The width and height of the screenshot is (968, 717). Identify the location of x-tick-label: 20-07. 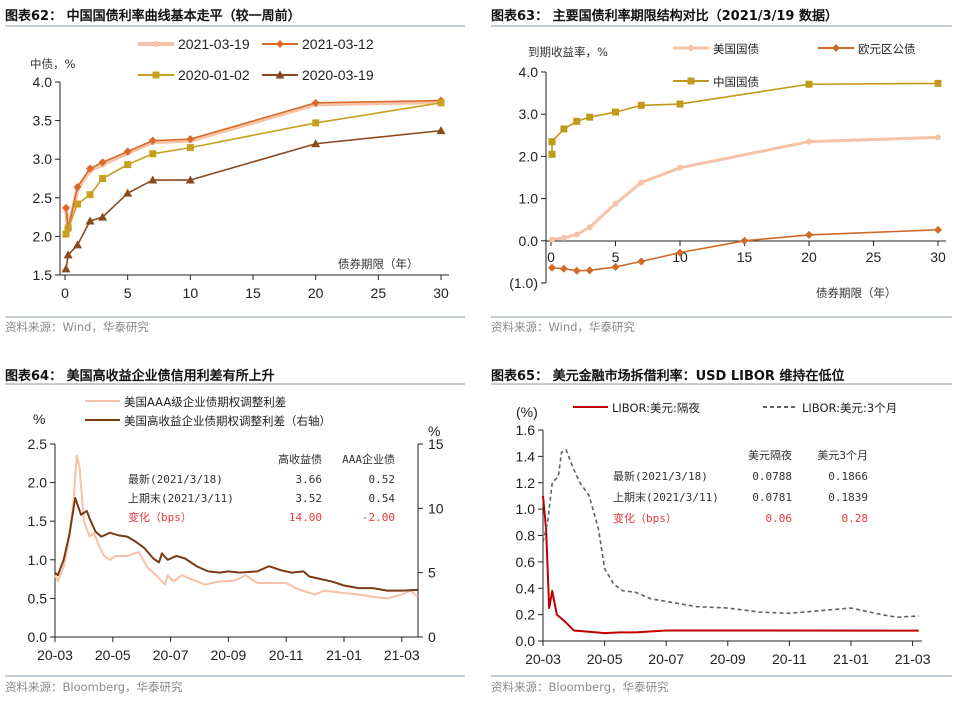
(171, 655).